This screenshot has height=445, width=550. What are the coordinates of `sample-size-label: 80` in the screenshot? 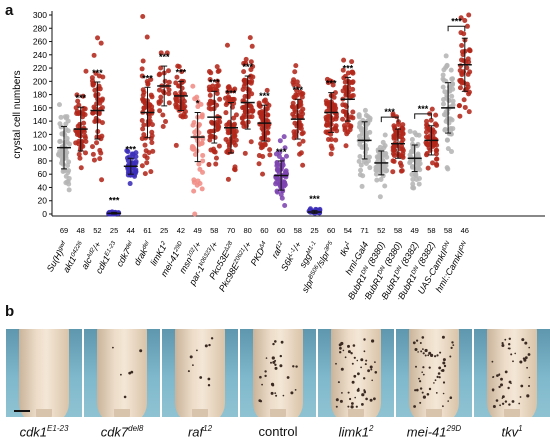 It's located at (248, 230).